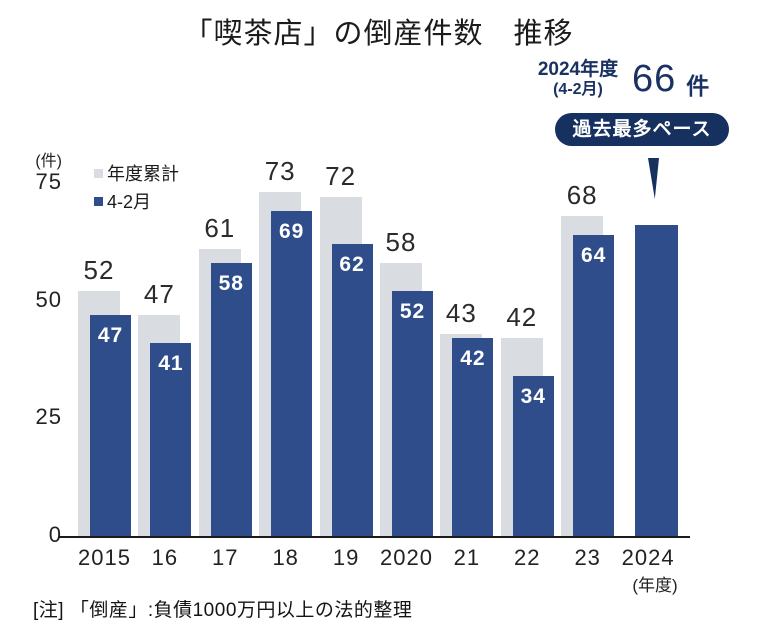  I want to click on legend-label: 年度累計, so click(143, 174).